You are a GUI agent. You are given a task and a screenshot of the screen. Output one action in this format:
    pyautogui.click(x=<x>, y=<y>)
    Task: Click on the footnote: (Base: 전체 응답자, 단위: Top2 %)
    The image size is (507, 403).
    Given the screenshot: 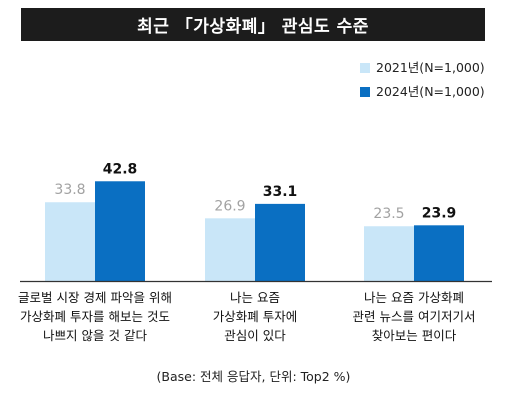 What is the action you would take?
    pyautogui.click(x=253, y=376)
    